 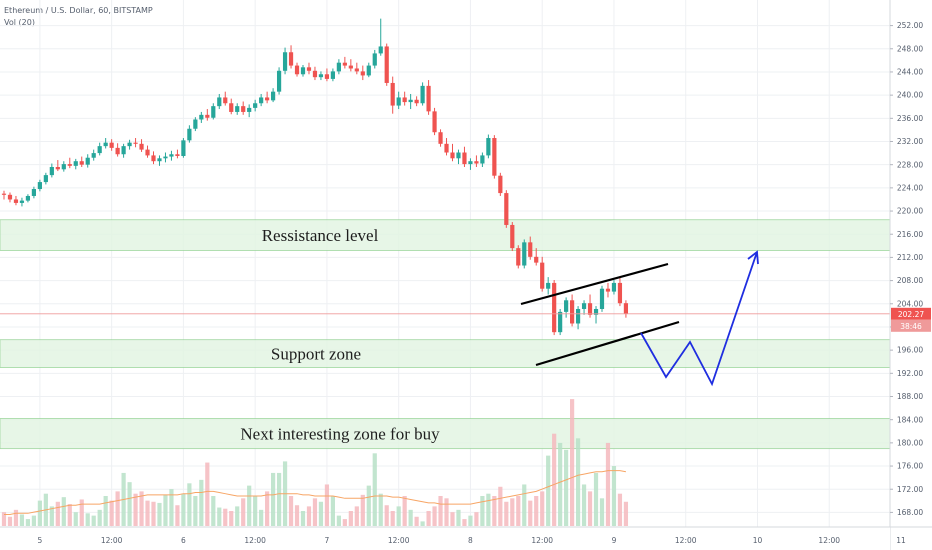 I want to click on channel-lower-trendline, so click(x=607, y=343).